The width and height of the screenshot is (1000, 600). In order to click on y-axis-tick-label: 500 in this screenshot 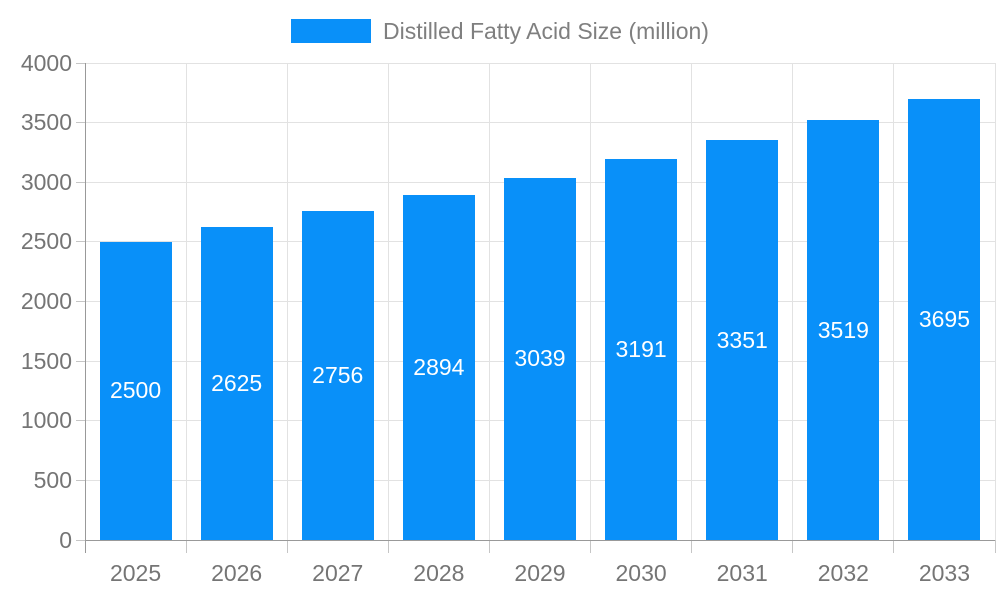, I will do `click(52, 479)`.